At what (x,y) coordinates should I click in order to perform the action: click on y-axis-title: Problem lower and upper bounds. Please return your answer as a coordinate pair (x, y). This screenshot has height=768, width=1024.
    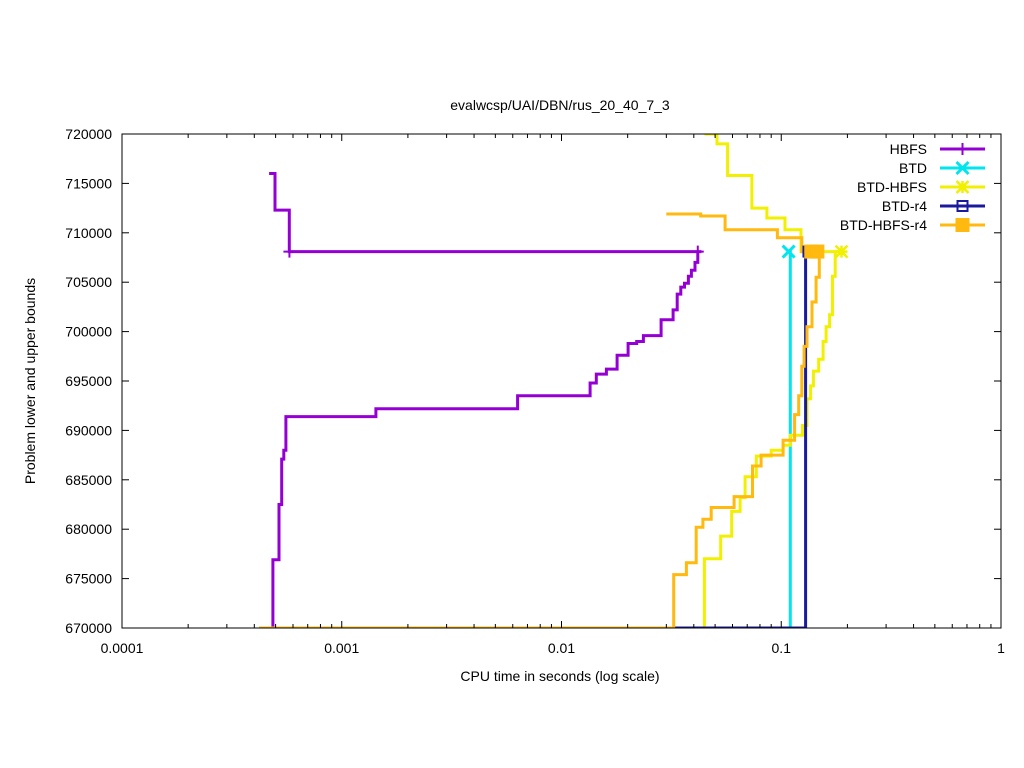
    Looking at the image, I should click on (30, 381).